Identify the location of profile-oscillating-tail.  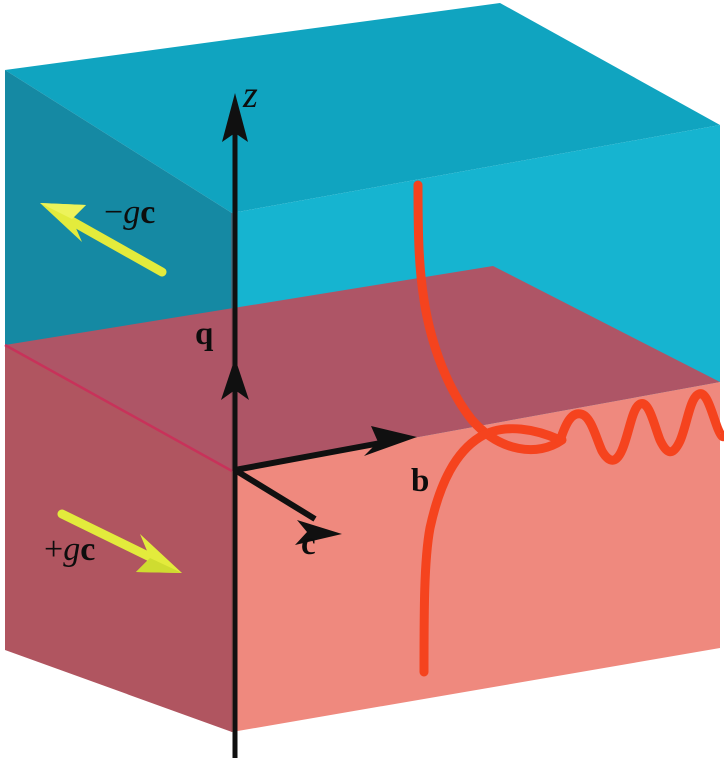
(639, 427).